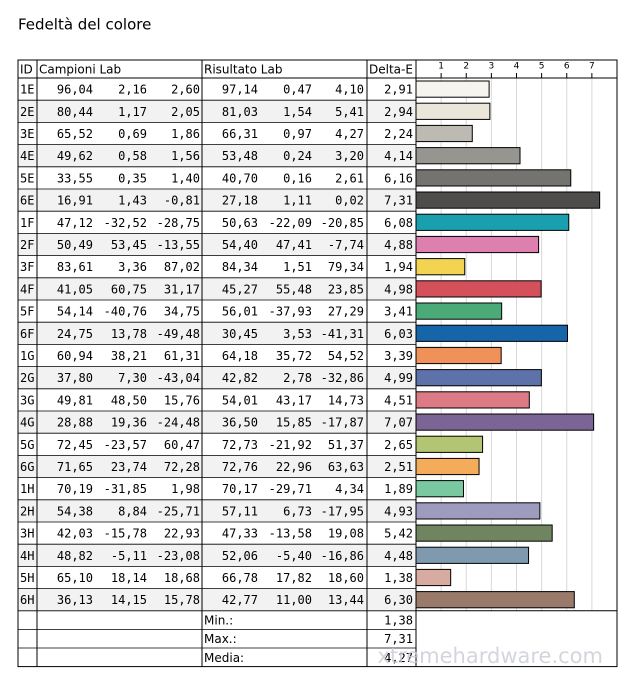 This screenshot has width=640, height=695. I want to click on sample-value: 61,31, so click(182, 356).